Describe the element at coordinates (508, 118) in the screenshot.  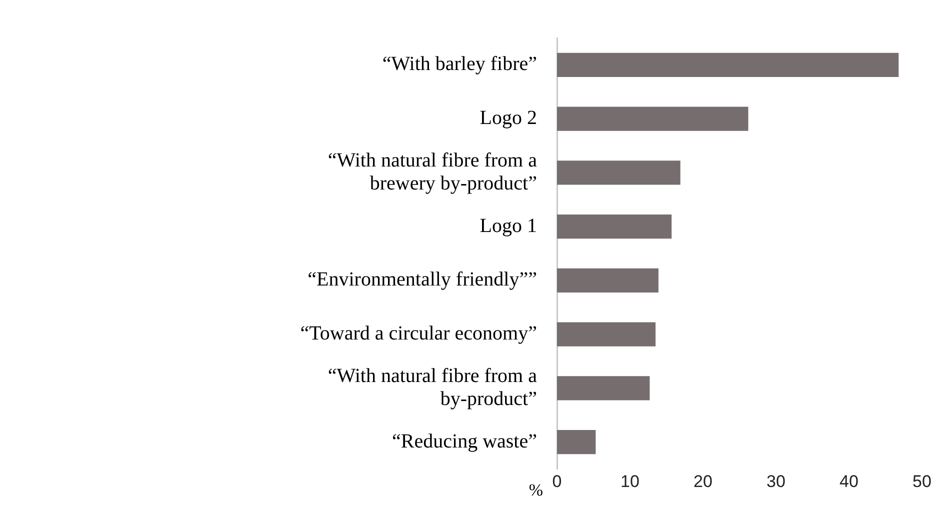
I see `y-tick-label: Logo 2` at that location.